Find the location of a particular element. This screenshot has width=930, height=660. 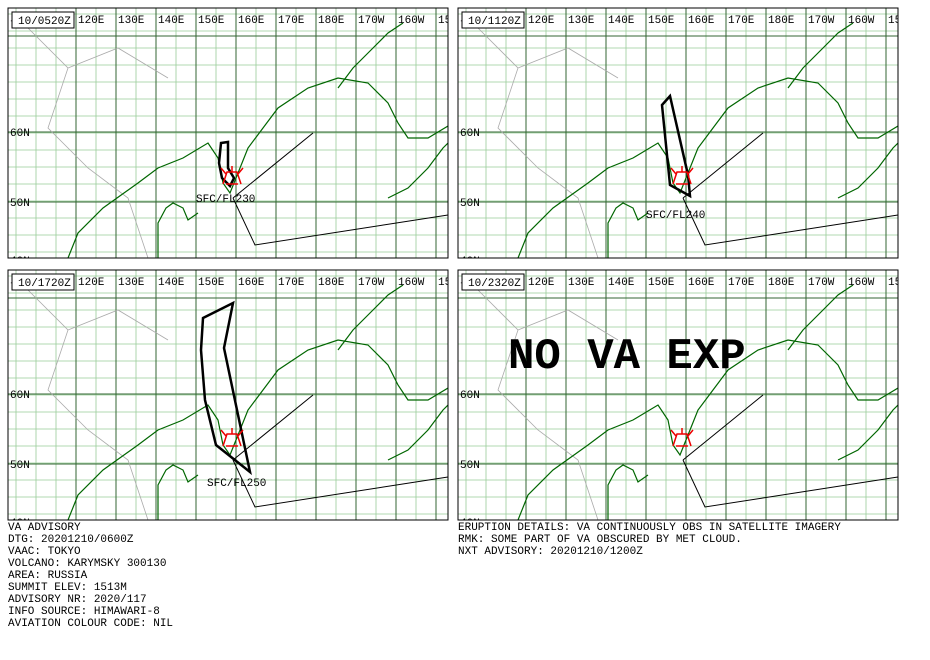

advisory-line: INFO SOURCE: HIMAWARI-8 is located at coordinates (84, 612).